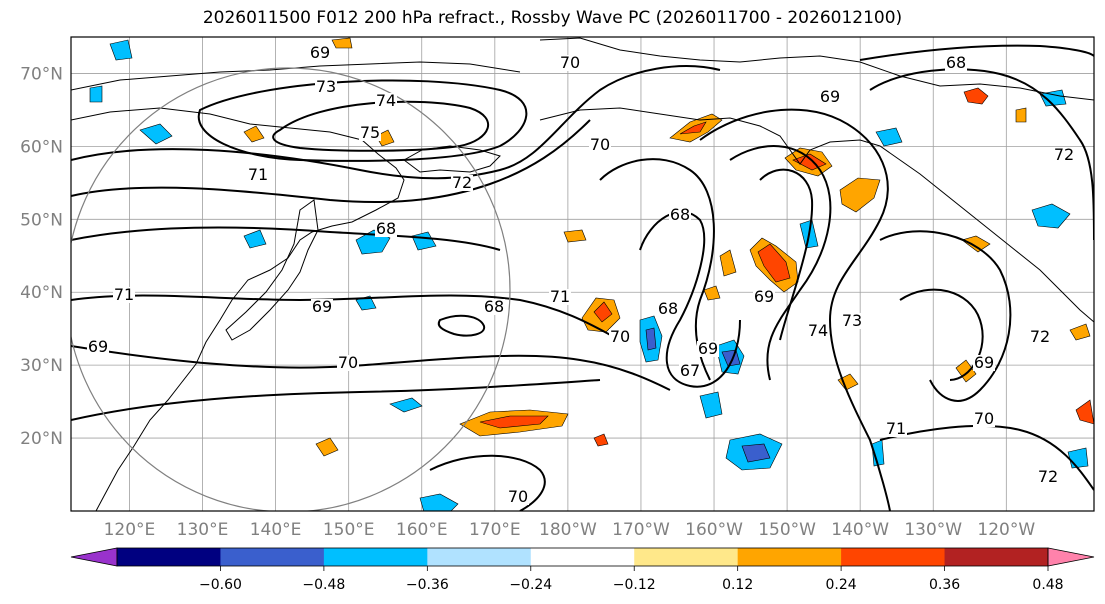 This screenshot has width=1105, height=604. What do you see at coordinates (41, 220) in the screenshot?
I see `latitude-label: 50°N` at bounding box center [41, 220].